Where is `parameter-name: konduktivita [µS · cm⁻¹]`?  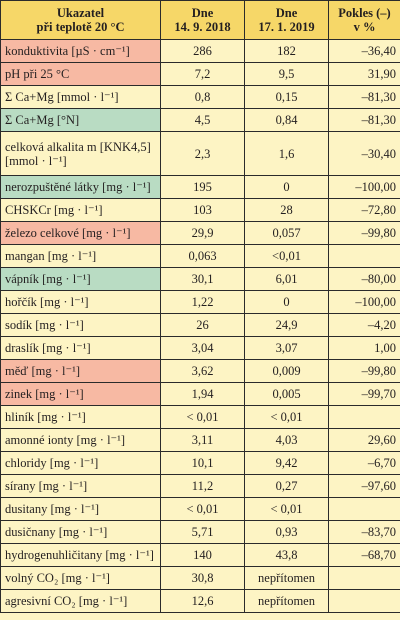 parameter-name: konduktivita [µS · cm⁻¹] is located at coordinates (80, 51).